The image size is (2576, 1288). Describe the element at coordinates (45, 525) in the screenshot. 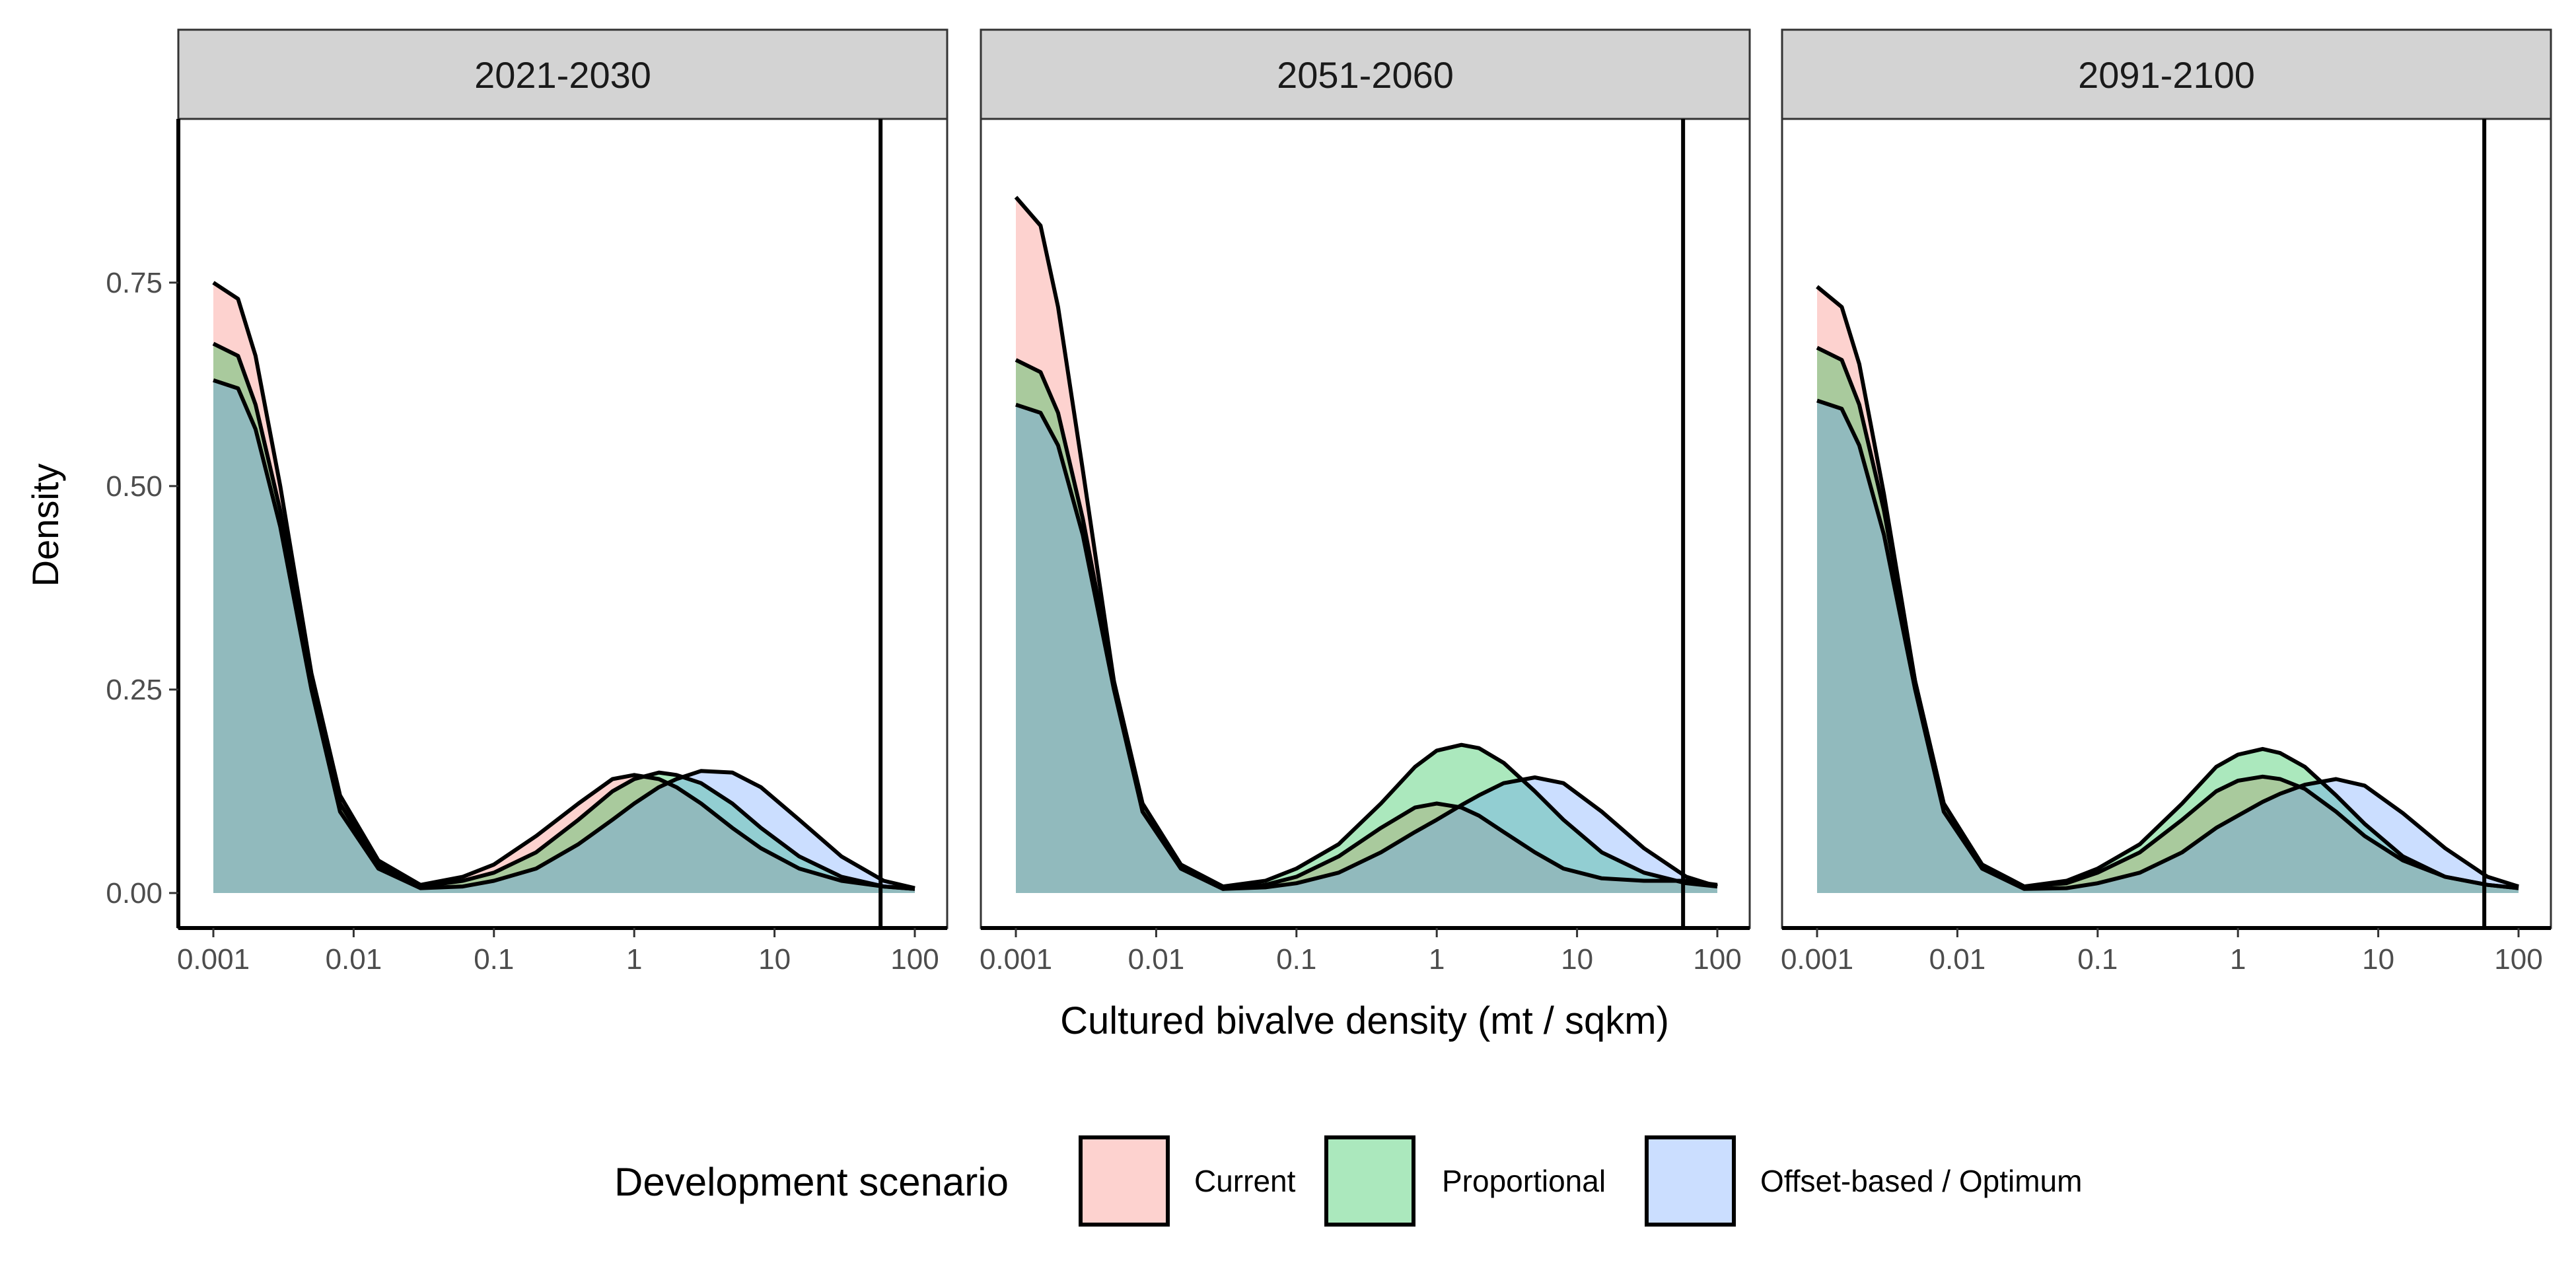

I see `y-axis-title: Density` at that location.